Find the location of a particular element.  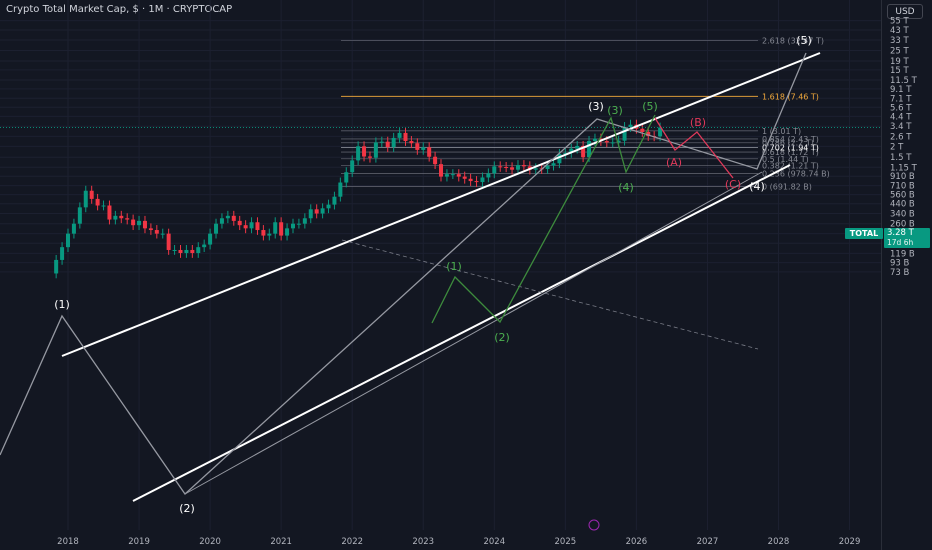

price-tick-label: 7.1 T is located at coordinates (901, 99).